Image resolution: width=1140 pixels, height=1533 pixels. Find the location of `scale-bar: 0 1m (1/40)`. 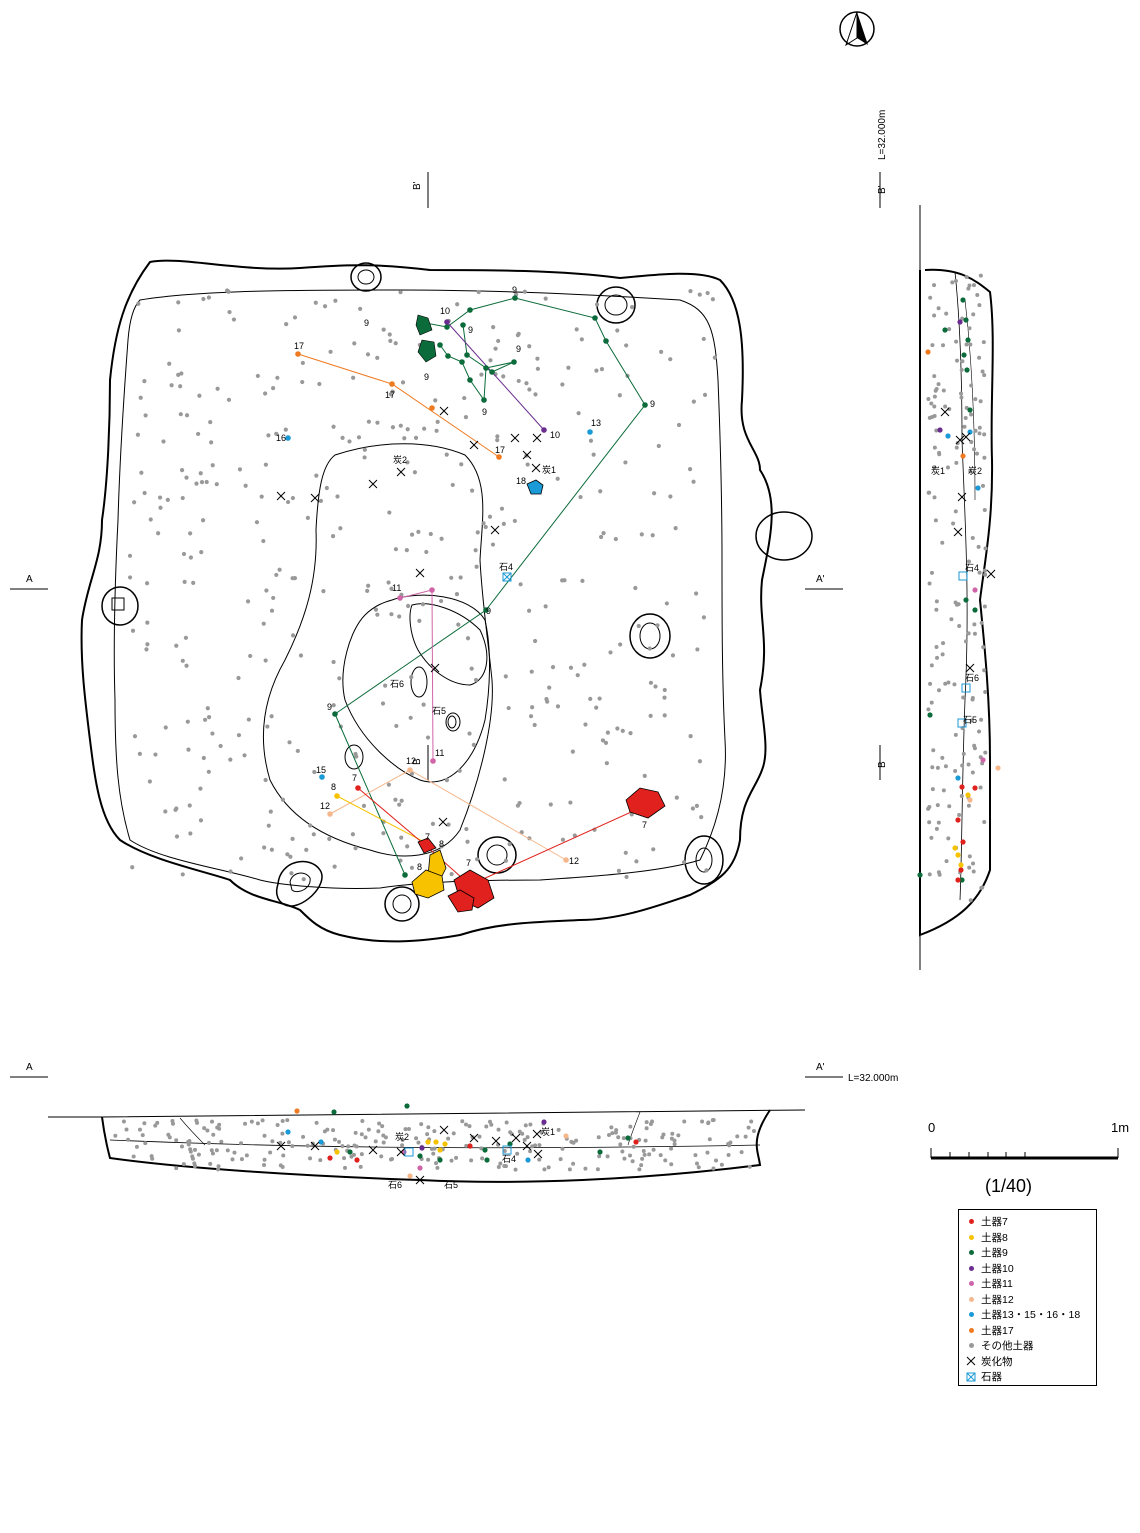

scale-bar: 0 1m (1/40) is located at coordinates (1029, 1160).